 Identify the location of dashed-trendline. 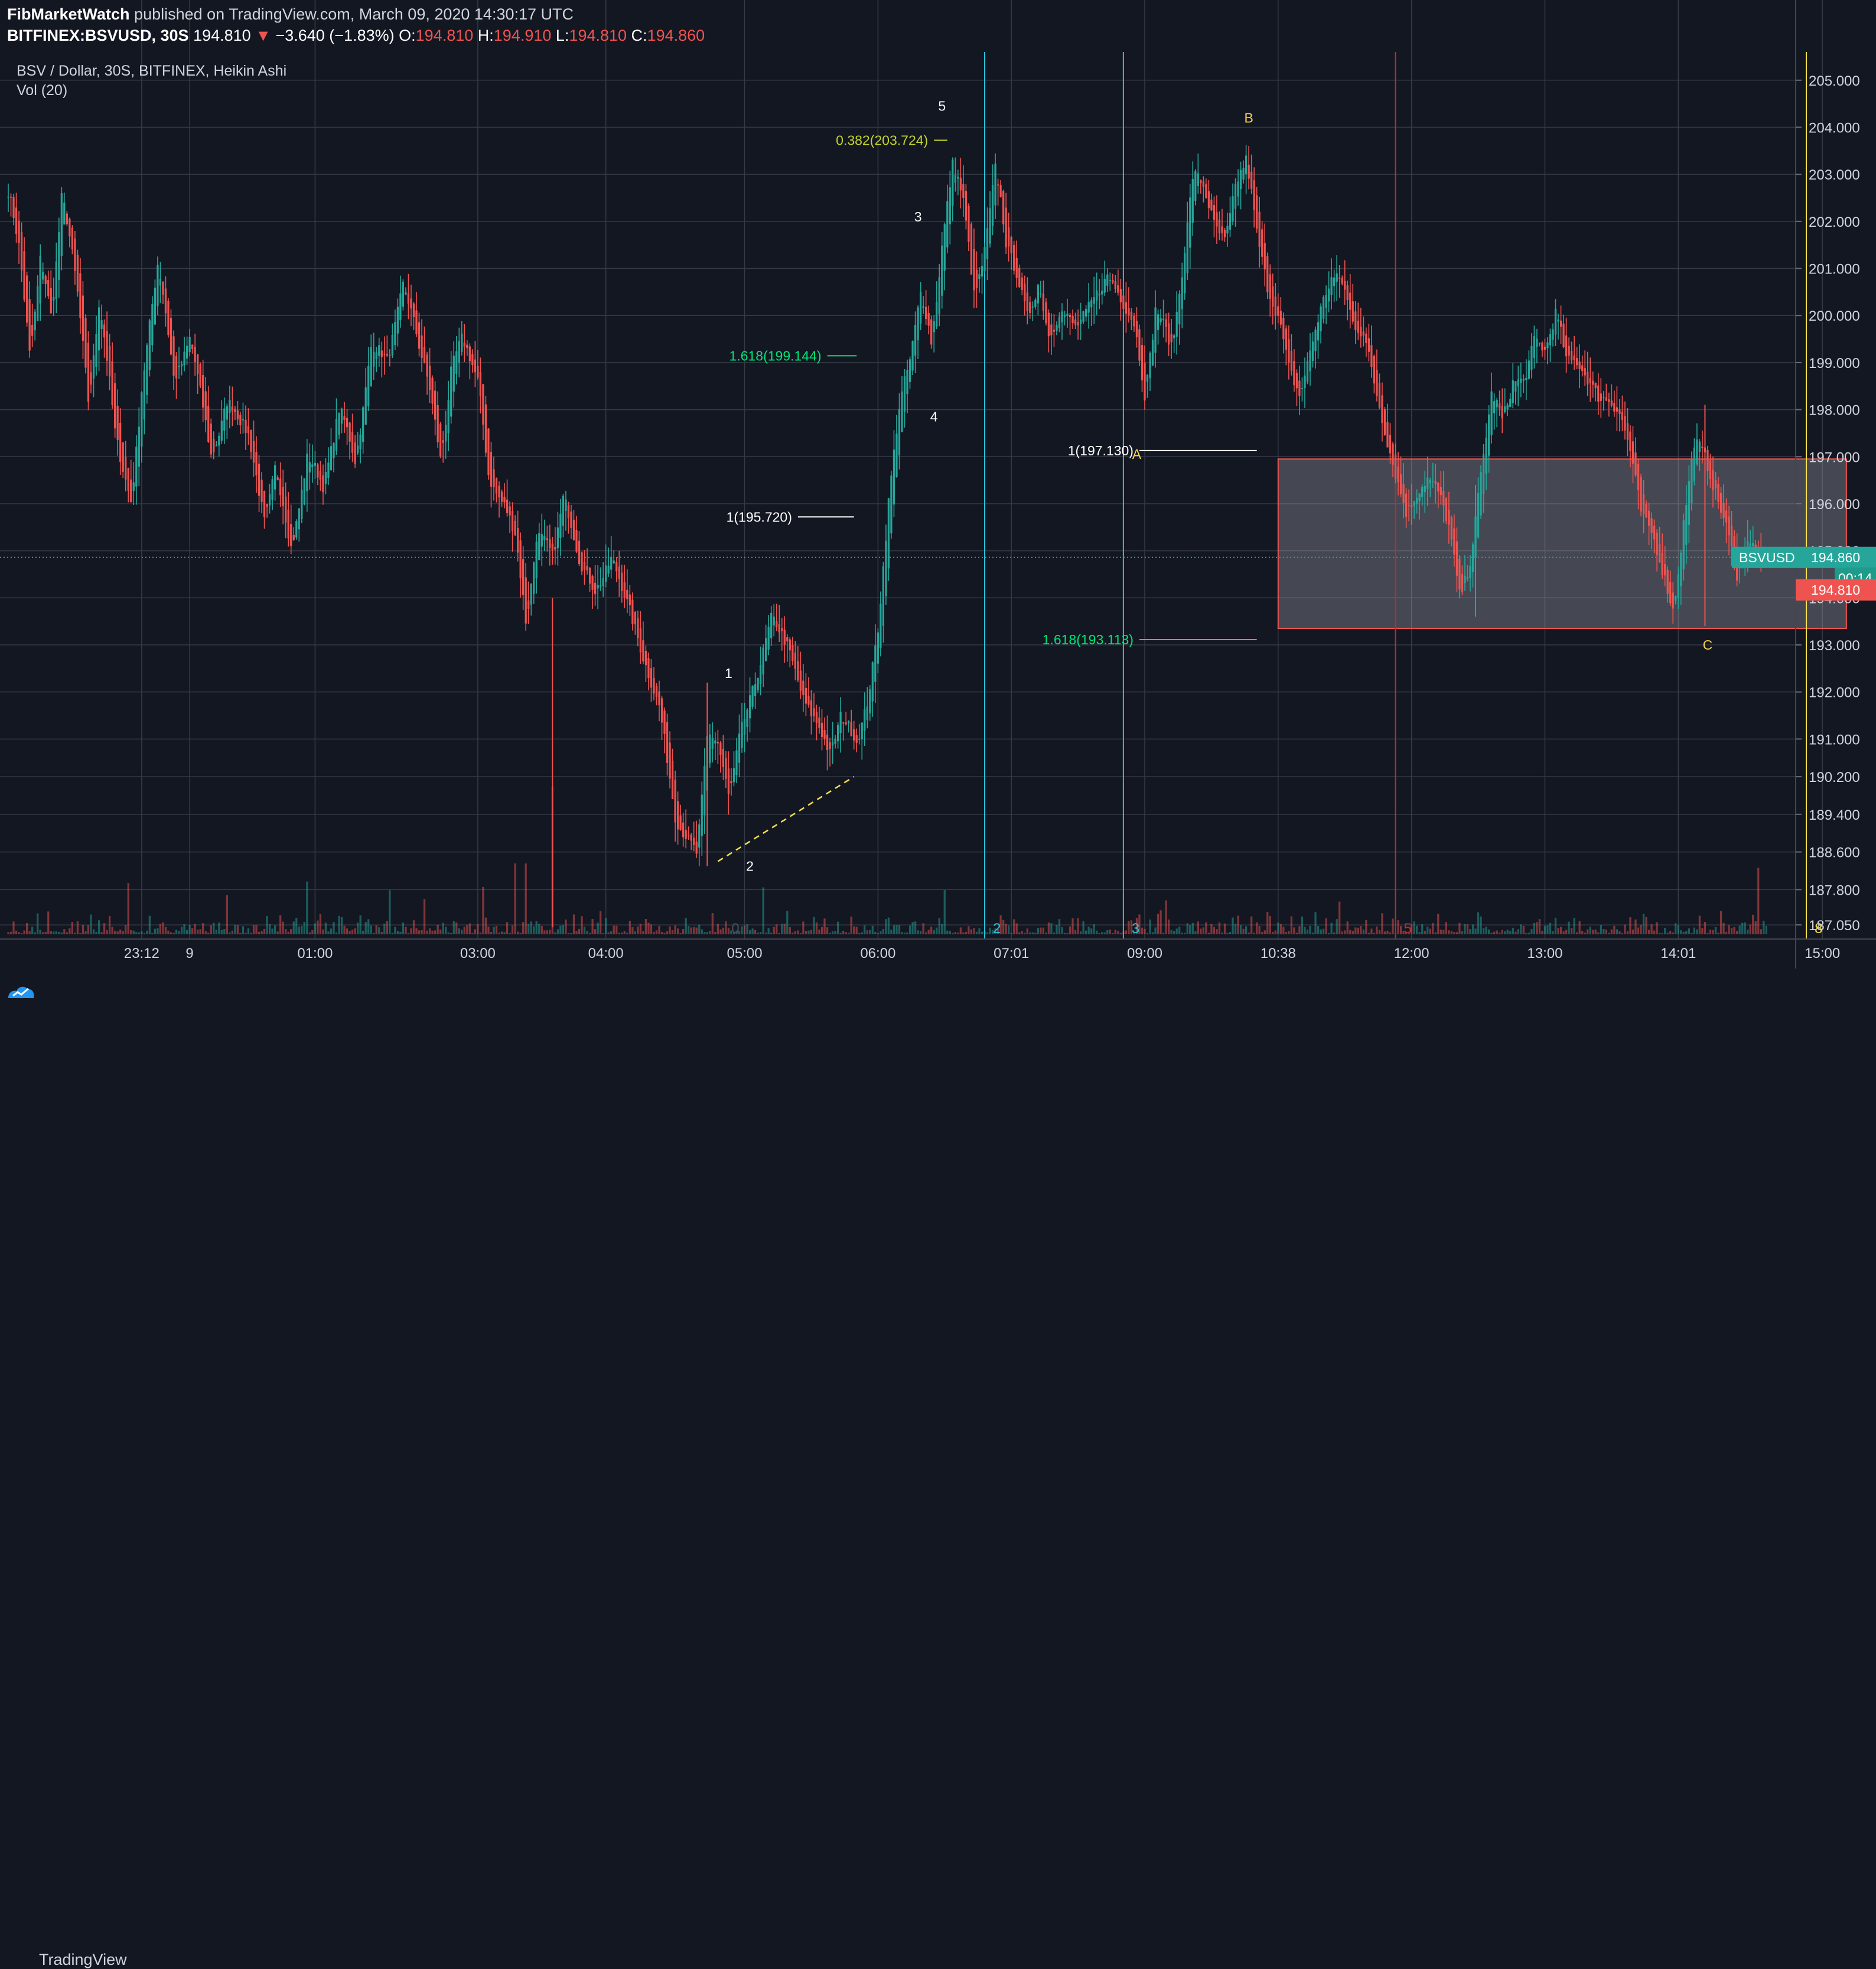
(786, 819).